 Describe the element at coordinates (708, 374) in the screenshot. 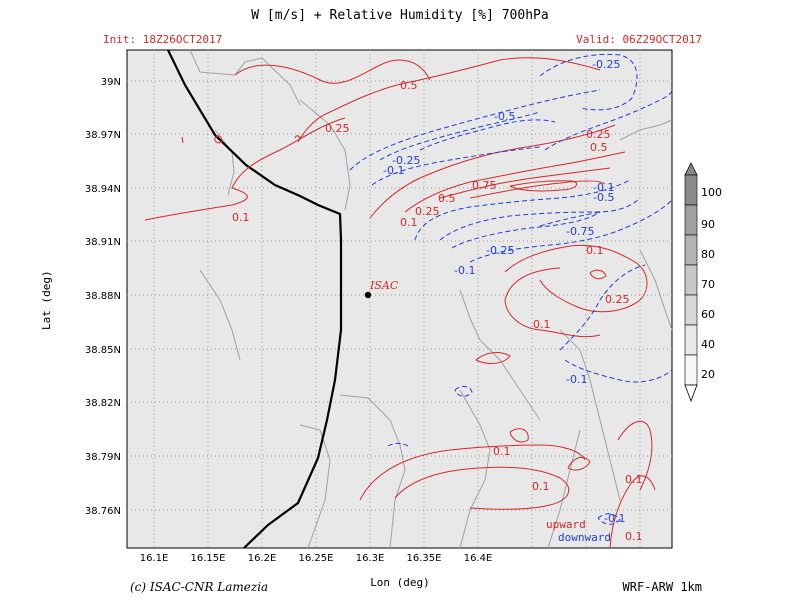

I see `colorbar-label: 20` at that location.